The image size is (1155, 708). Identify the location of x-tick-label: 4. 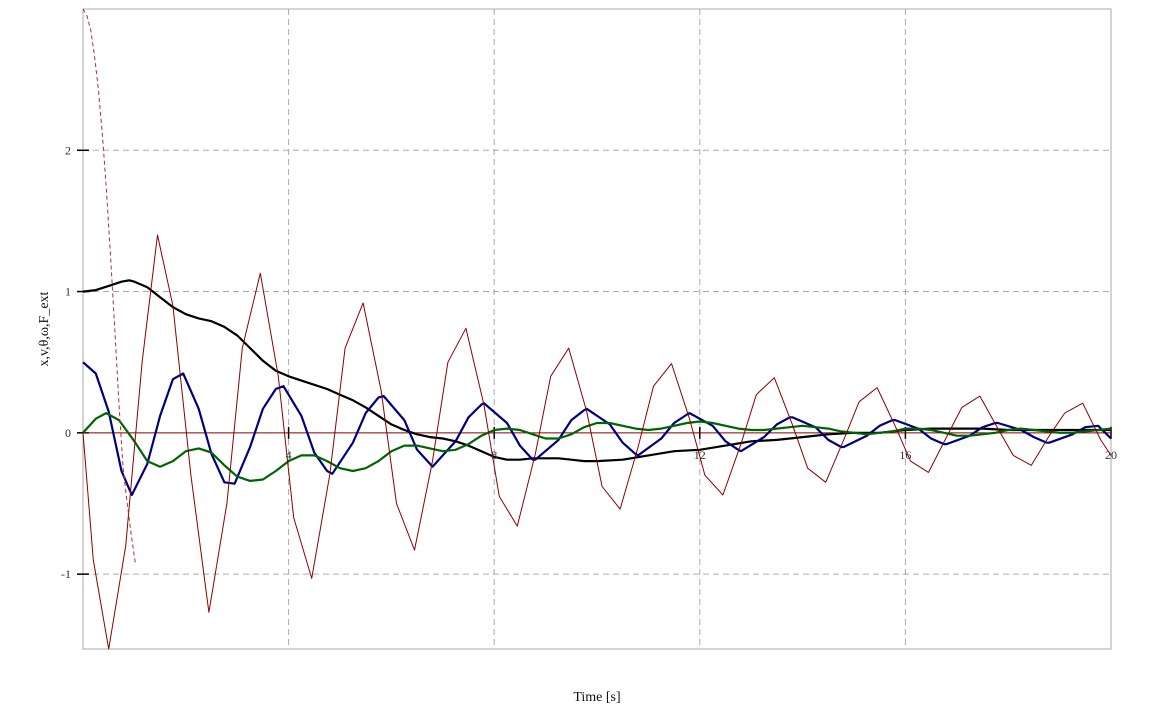
(289, 455).